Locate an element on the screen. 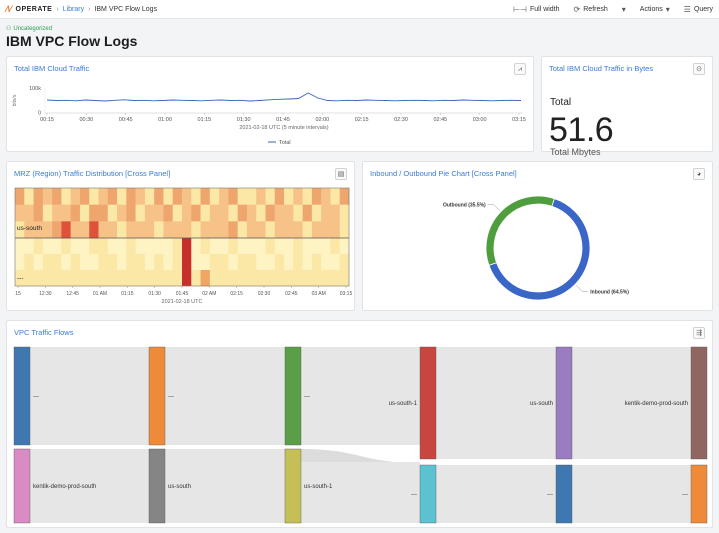  category-label: Uncategorized is located at coordinates (33, 28).